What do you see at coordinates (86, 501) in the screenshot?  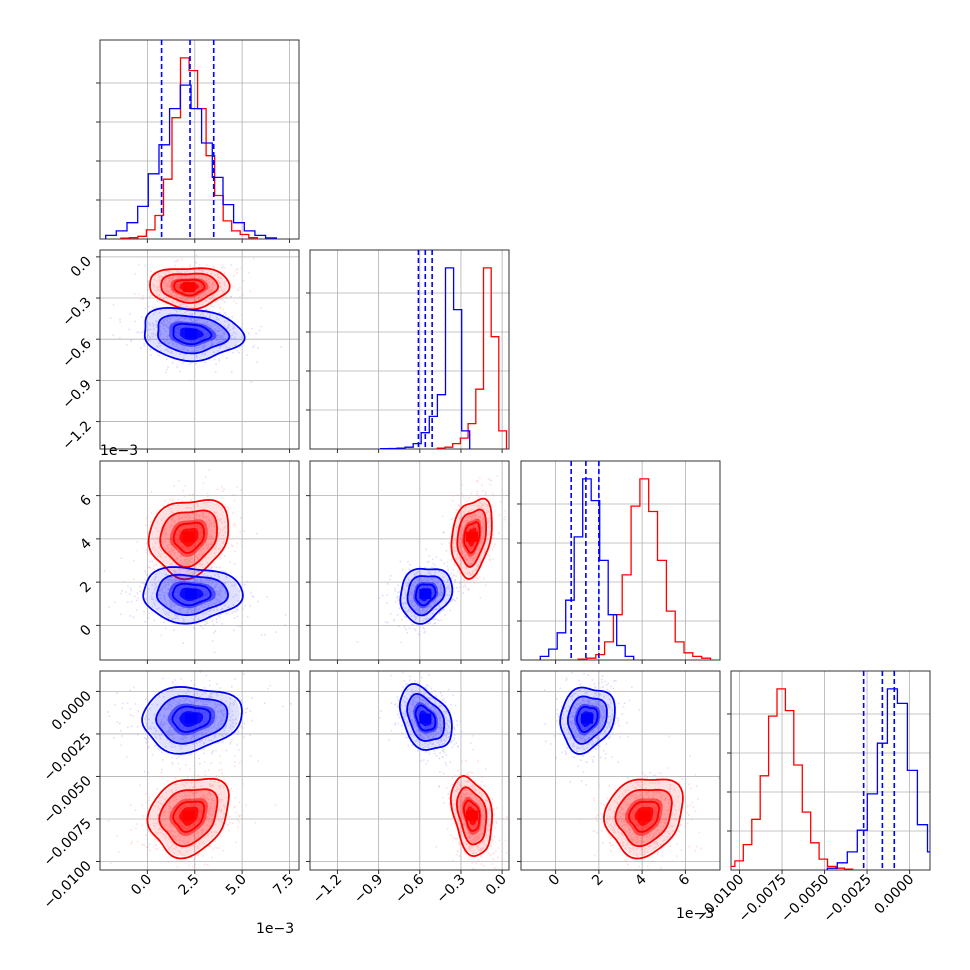 I see `y-tick-label-param-2: 6` at bounding box center [86, 501].